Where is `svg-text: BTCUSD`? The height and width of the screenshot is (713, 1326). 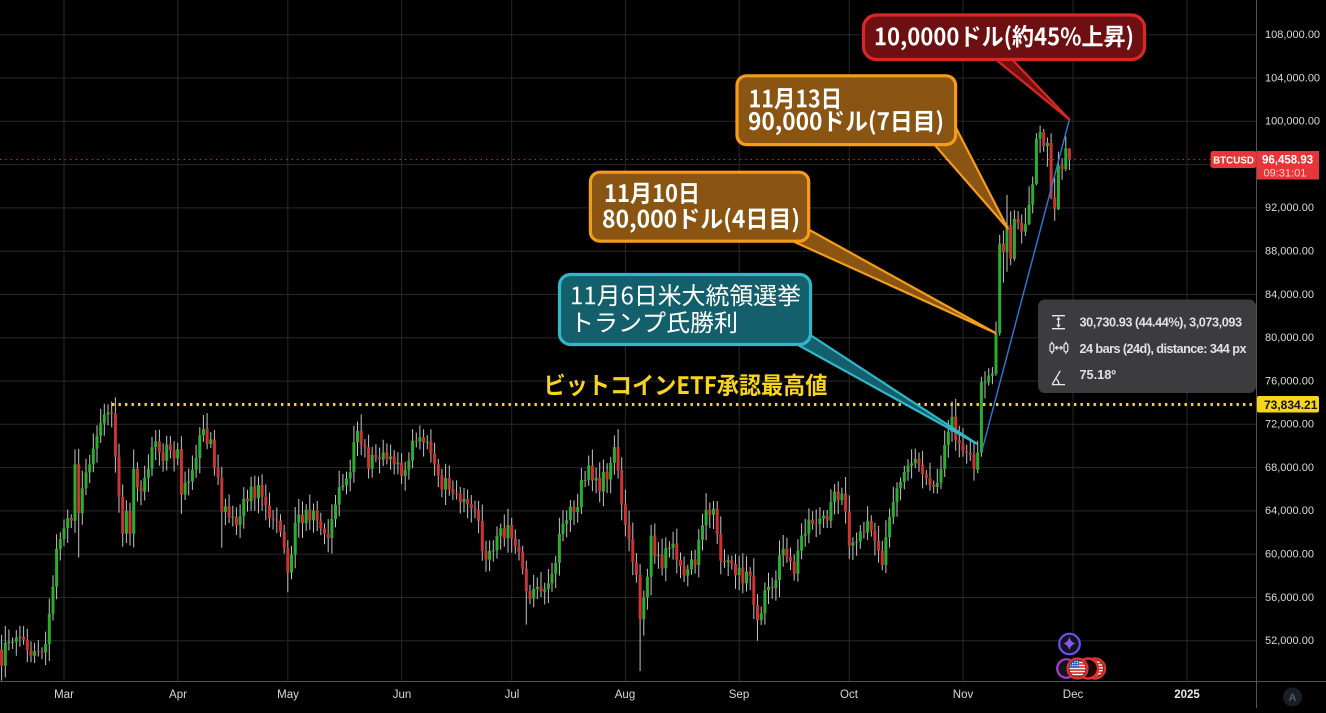
svg-text: BTCUSD is located at coordinates (1233, 160).